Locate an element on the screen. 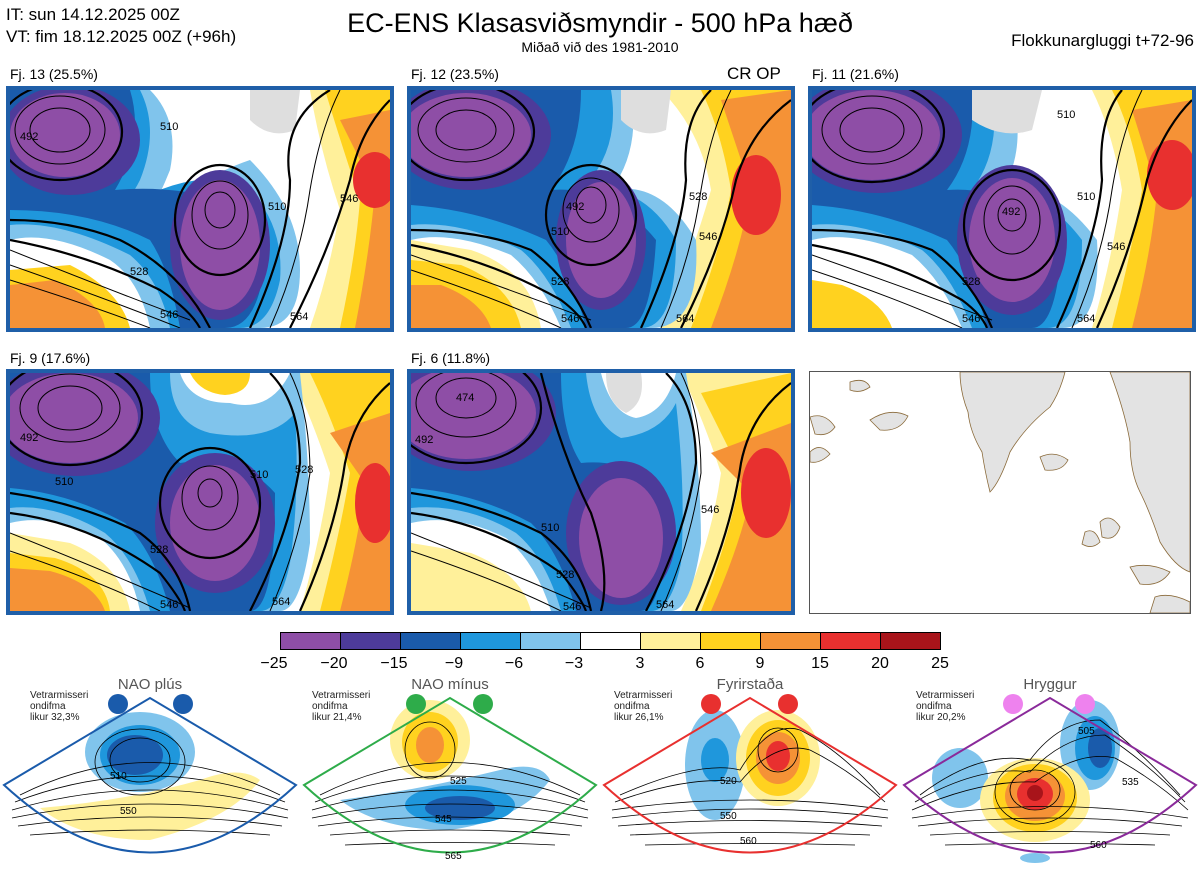  colorbar-tick: −15 is located at coordinates (394, 663).